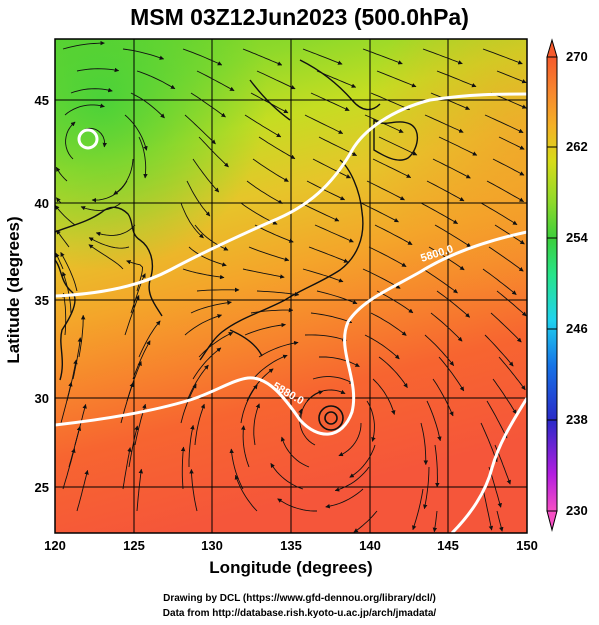 The width and height of the screenshot is (599, 625). Describe the element at coordinates (552, 48) in the screenshot. I see `colorbar-top-cap` at that location.